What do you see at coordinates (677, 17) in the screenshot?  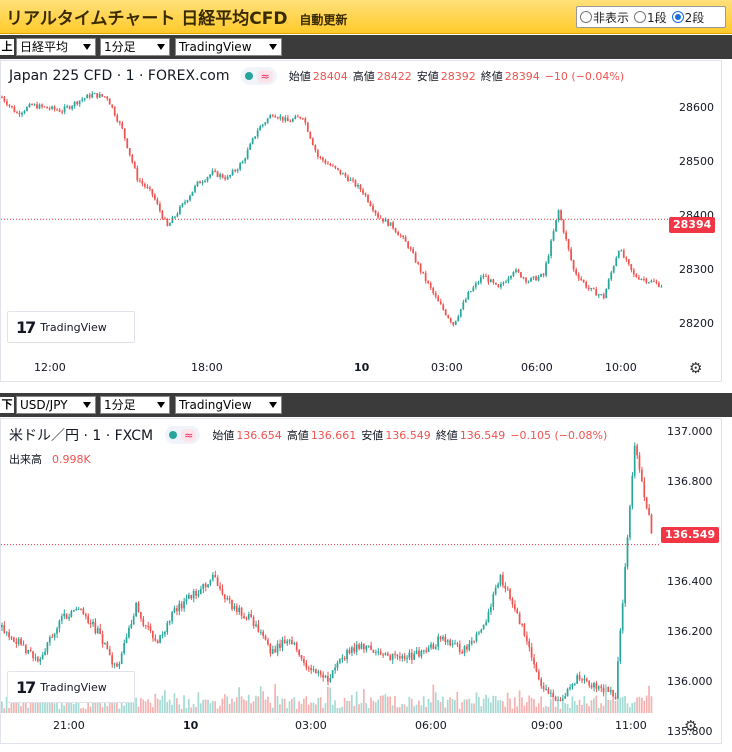 I see `radio-two` at bounding box center [677, 17].